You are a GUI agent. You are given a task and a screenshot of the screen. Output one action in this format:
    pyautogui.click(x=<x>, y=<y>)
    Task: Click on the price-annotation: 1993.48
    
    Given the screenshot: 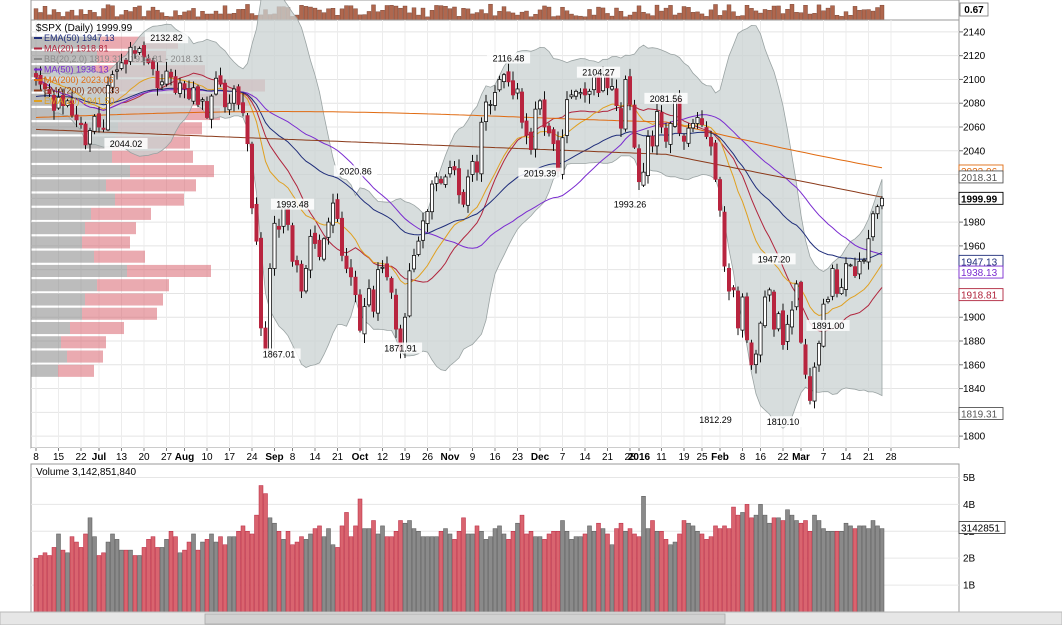 What is the action you would take?
    pyautogui.click(x=292, y=205)
    